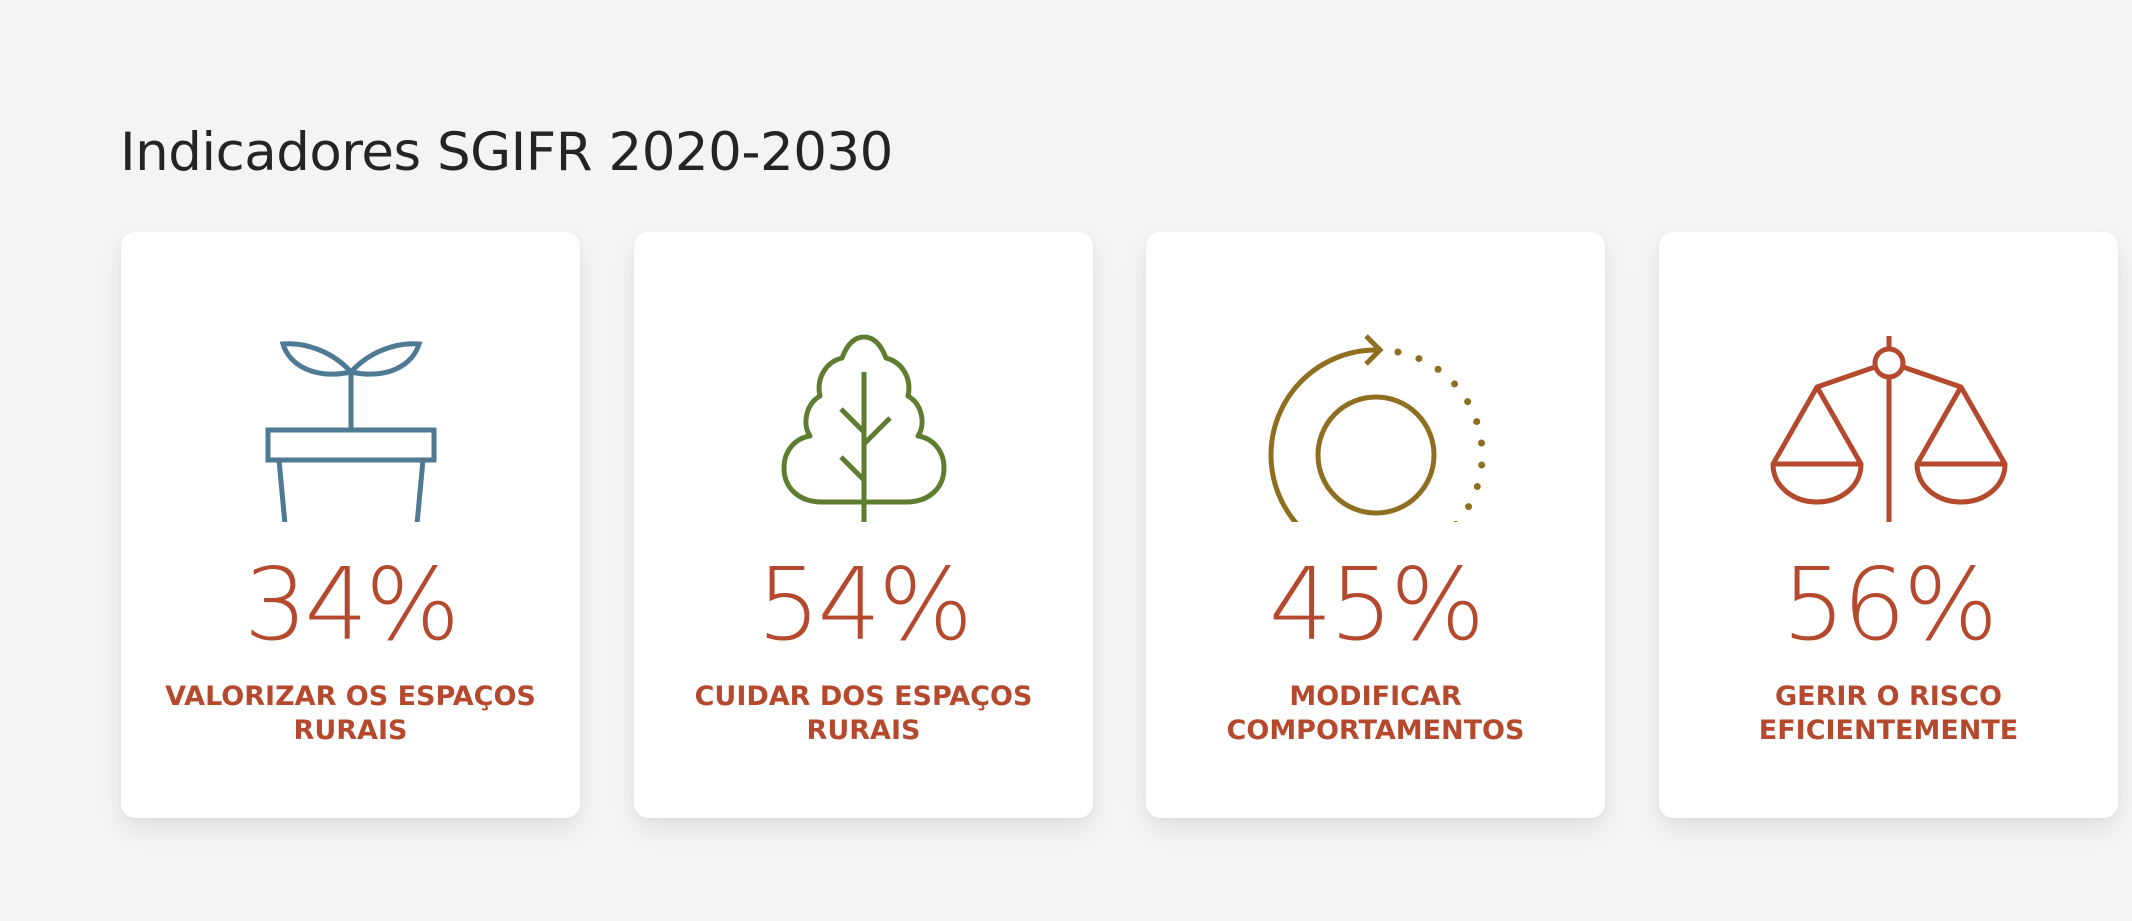 This screenshot has width=2132, height=921. Describe the element at coordinates (506, 152) in the screenshot. I see `section-title: Indicadores SGIFR 2020-2030` at that location.